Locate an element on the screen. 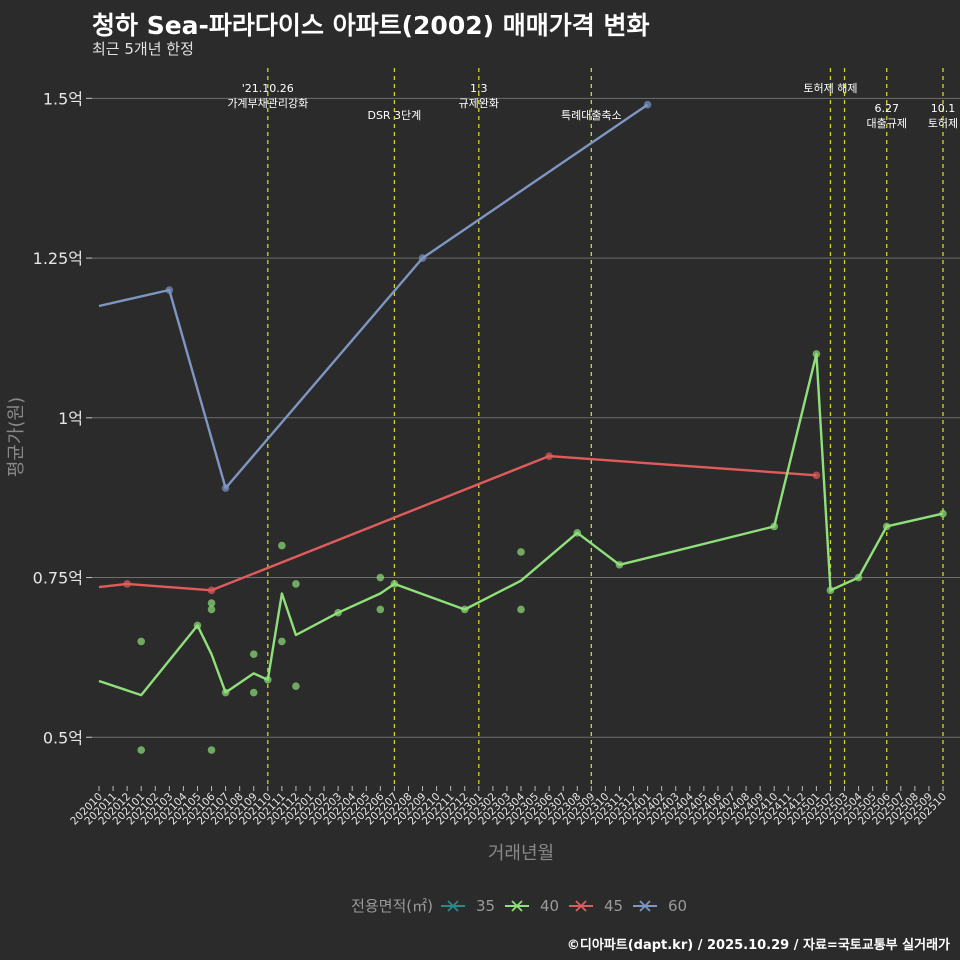 This screenshot has width=960, height=960. y-tick-label: 1.5억 is located at coordinates (63, 98).